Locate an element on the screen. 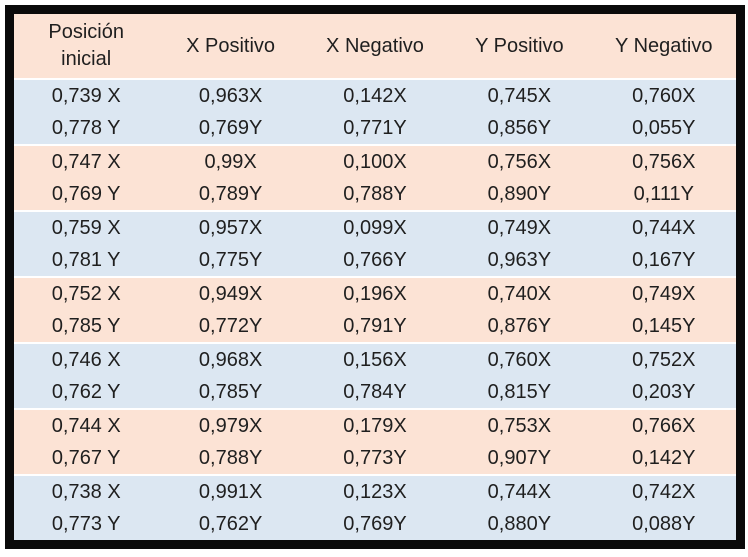 The height and width of the screenshot is (557, 748). table-cell: 0,771Y is located at coordinates (375, 128).